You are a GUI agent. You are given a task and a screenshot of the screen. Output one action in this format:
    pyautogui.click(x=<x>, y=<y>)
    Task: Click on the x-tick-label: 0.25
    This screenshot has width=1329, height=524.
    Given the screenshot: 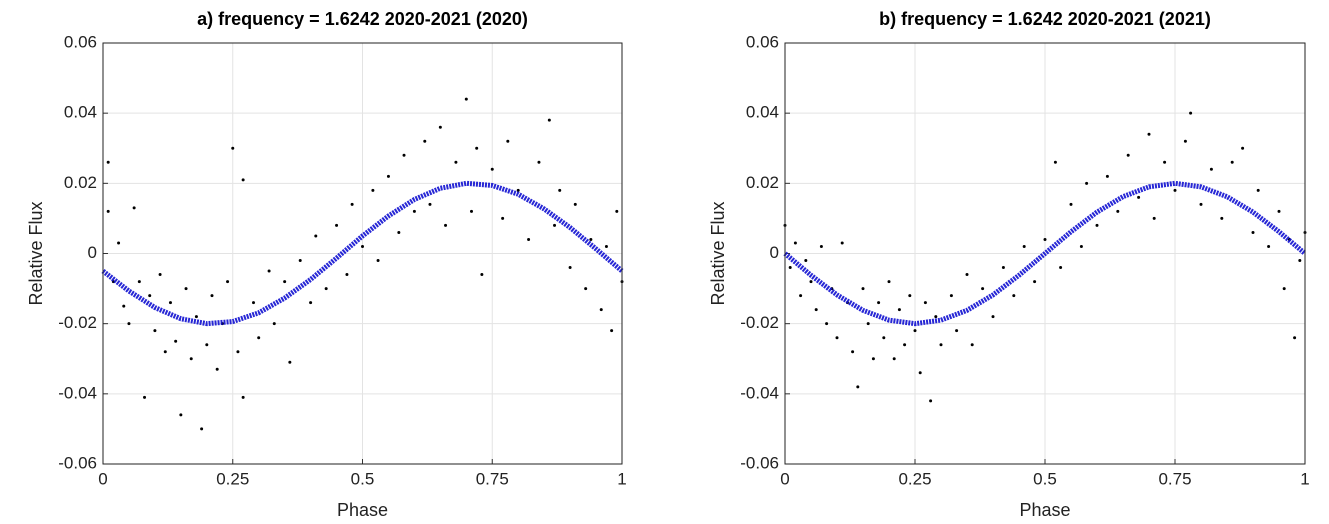 What is the action you would take?
    pyautogui.click(x=914, y=478)
    